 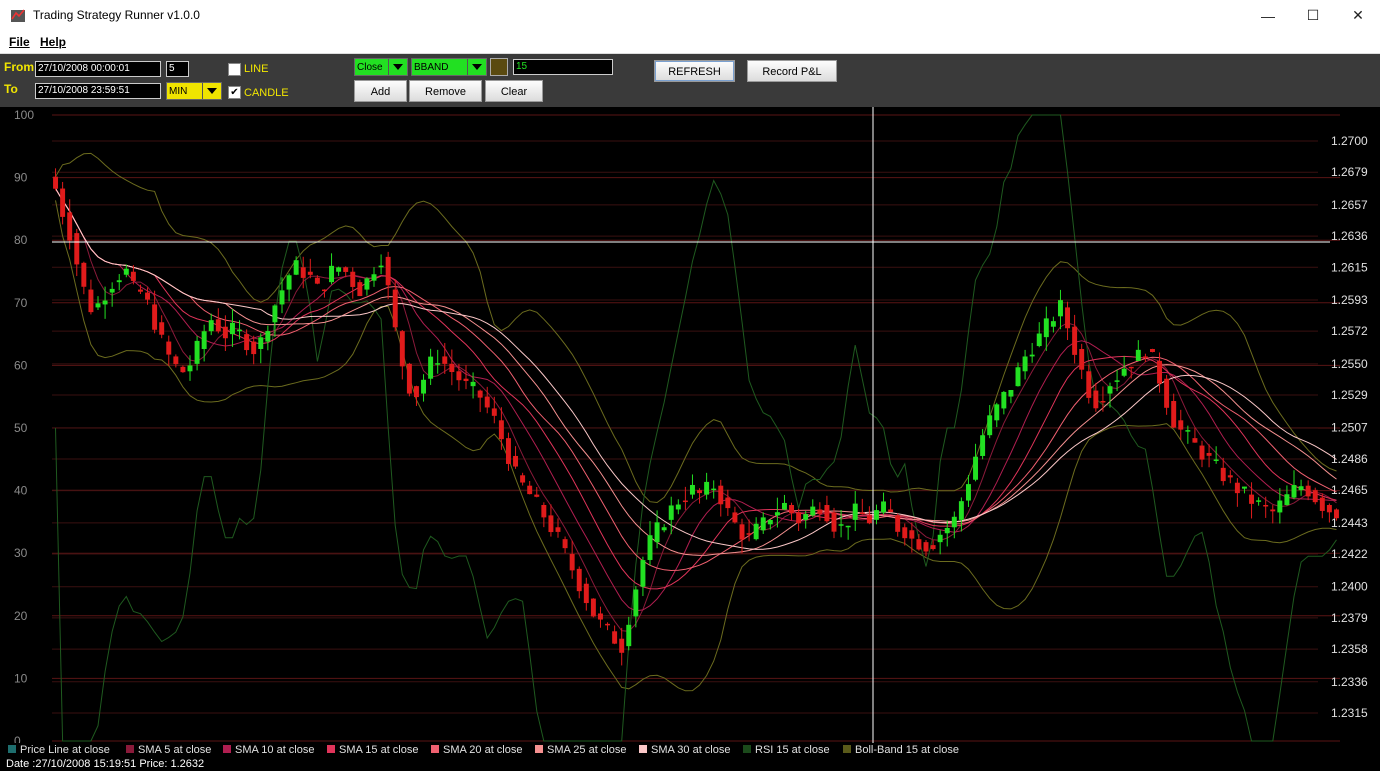 What do you see at coordinates (1349, 428) in the screenshot?
I see `right-axis-tick: 1.2507` at bounding box center [1349, 428].